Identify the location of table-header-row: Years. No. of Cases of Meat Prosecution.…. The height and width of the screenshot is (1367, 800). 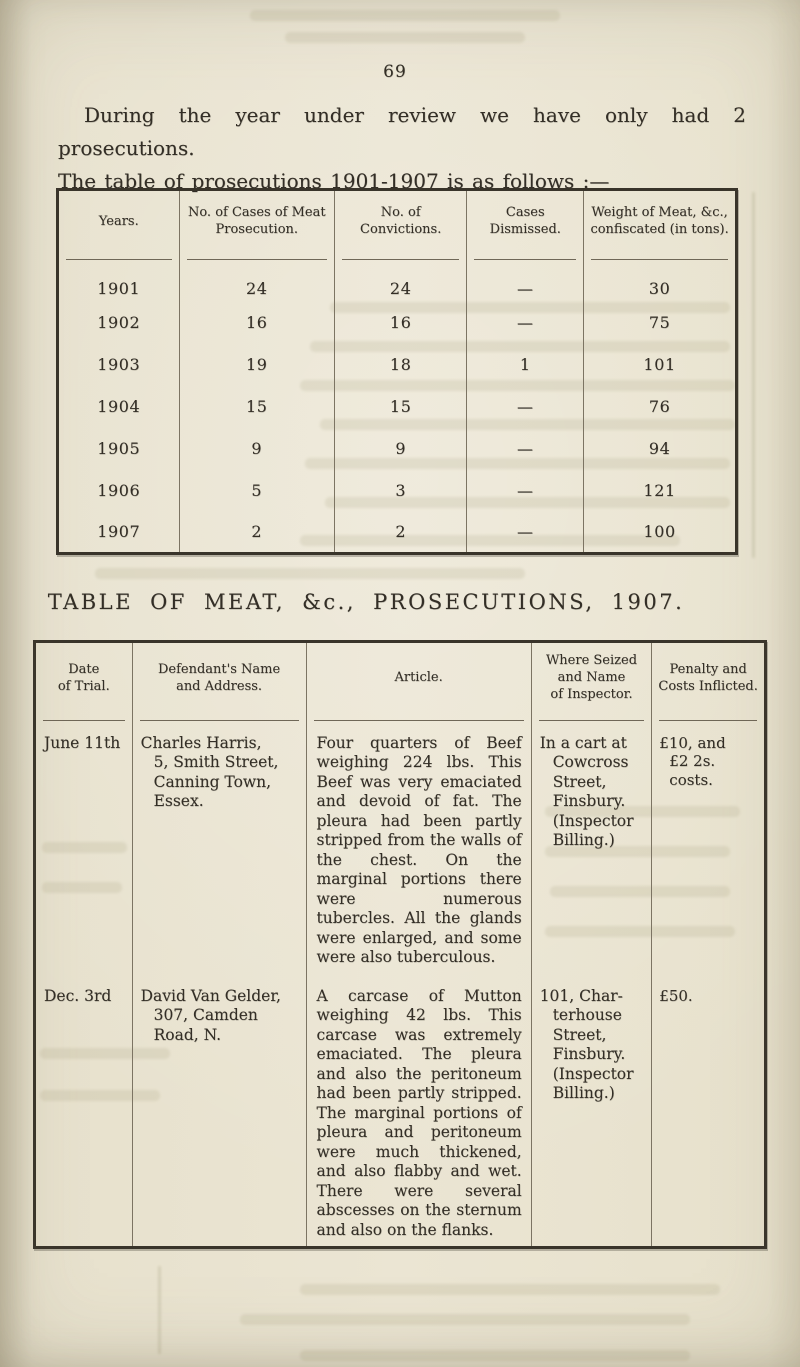
(397, 224).